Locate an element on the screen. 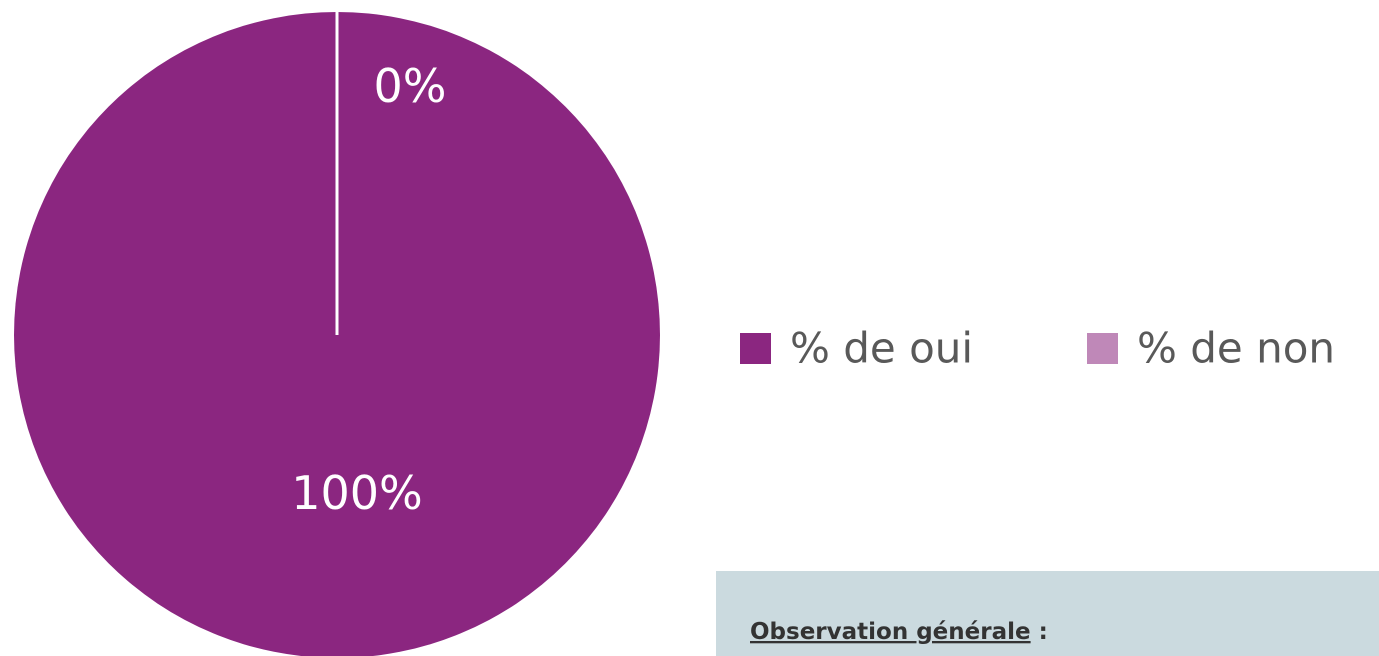 The height and width of the screenshot is (656, 1379). slice-label: 100% is located at coordinates (357, 493).